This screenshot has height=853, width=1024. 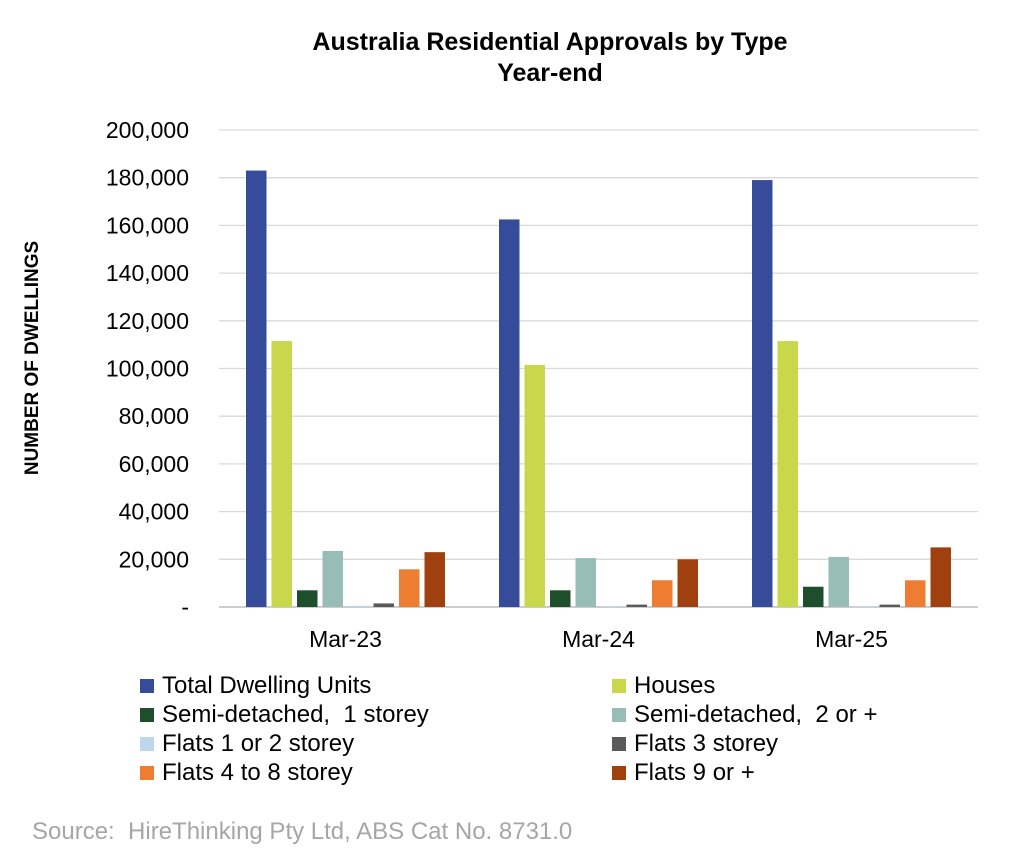 I want to click on legend-item: Flats 1 or 2 storey, so click(x=247, y=744).